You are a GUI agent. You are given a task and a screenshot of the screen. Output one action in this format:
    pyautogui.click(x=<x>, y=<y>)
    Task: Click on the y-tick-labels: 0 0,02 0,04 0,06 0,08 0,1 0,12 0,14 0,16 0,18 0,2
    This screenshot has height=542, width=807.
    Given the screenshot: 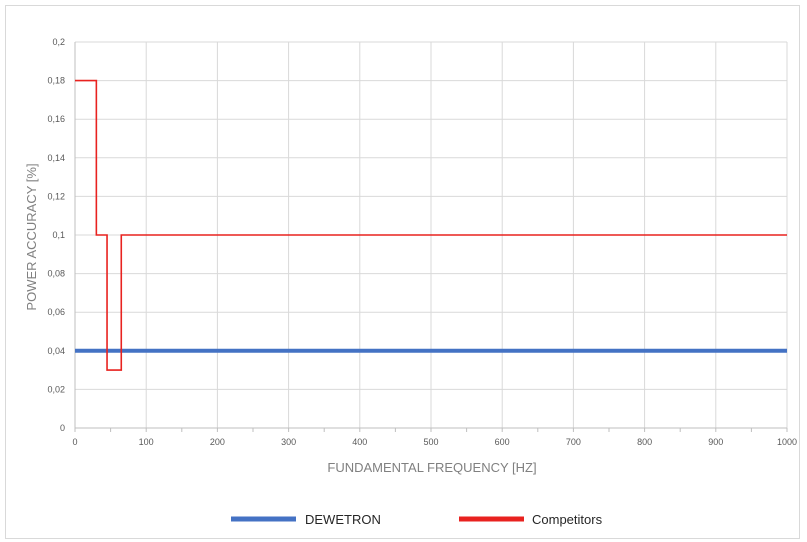 What is the action you would take?
    pyautogui.click(x=56, y=235)
    